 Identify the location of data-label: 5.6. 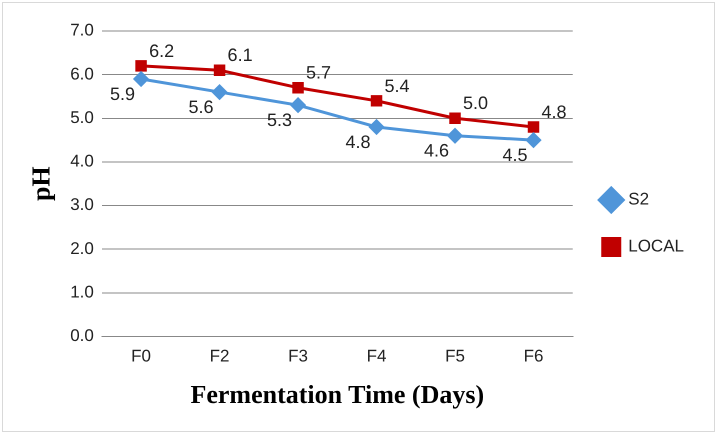
(201, 107).